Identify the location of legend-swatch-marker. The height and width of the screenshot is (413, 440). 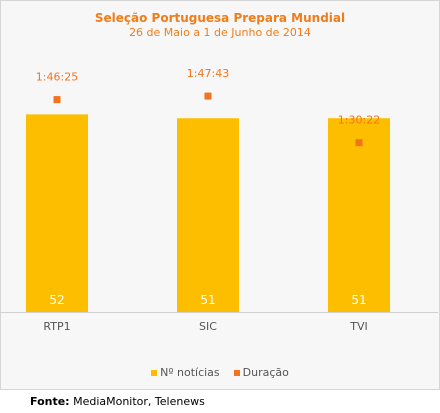
(236, 372).